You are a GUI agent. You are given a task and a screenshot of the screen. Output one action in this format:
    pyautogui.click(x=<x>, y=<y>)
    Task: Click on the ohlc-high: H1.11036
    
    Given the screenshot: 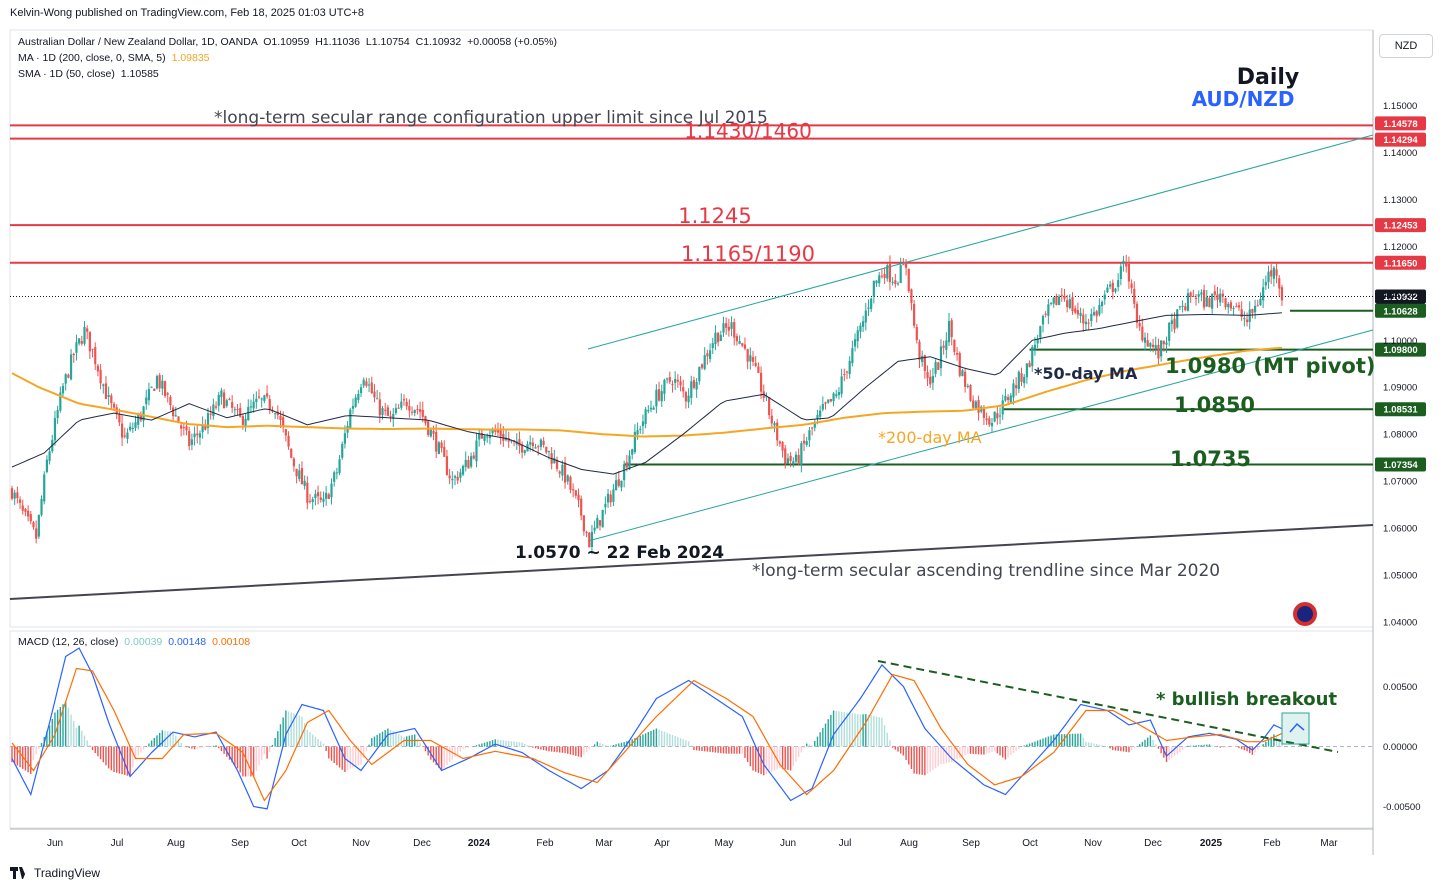 What is the action you would take?
    pyautogui.click(x=337, y=42)
    